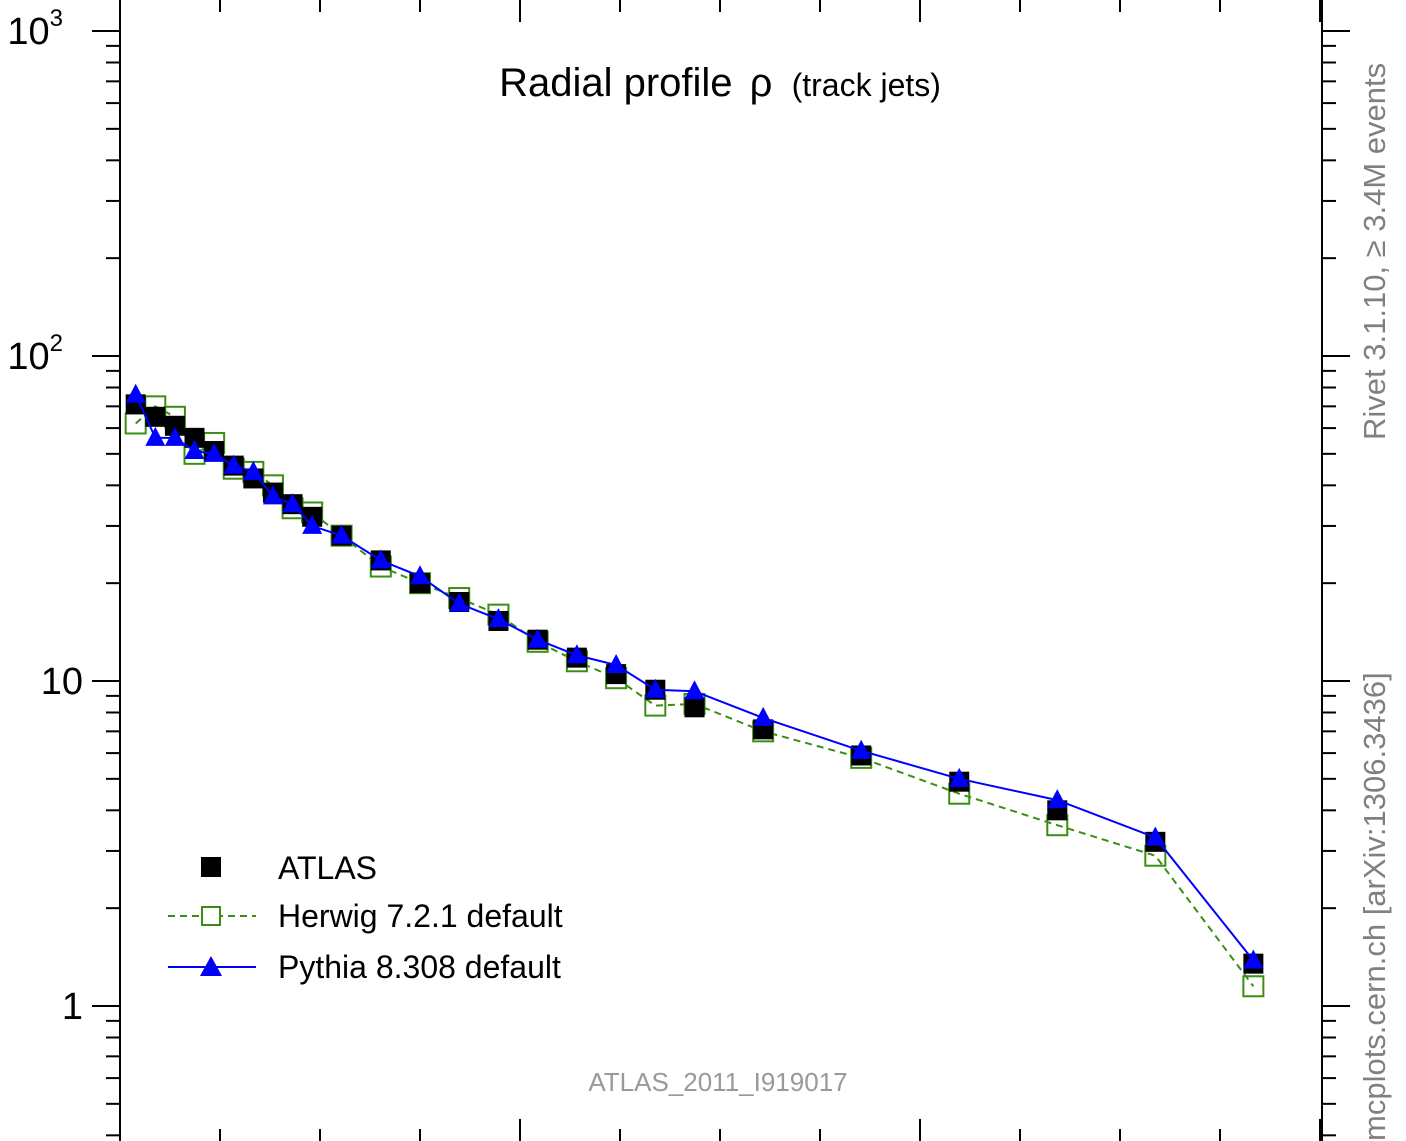  Describe the element at coordinates (866, 85) in the screenshot. I see `chart-title-suffix: (track jets)` at that location.